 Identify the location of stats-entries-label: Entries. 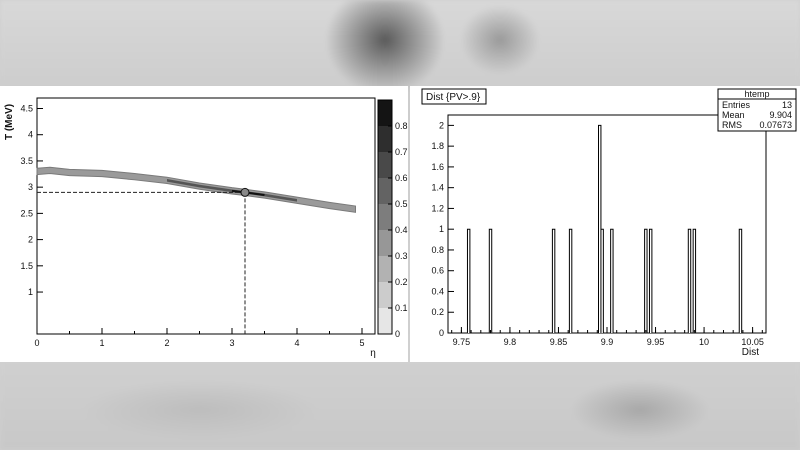
(736, 105).